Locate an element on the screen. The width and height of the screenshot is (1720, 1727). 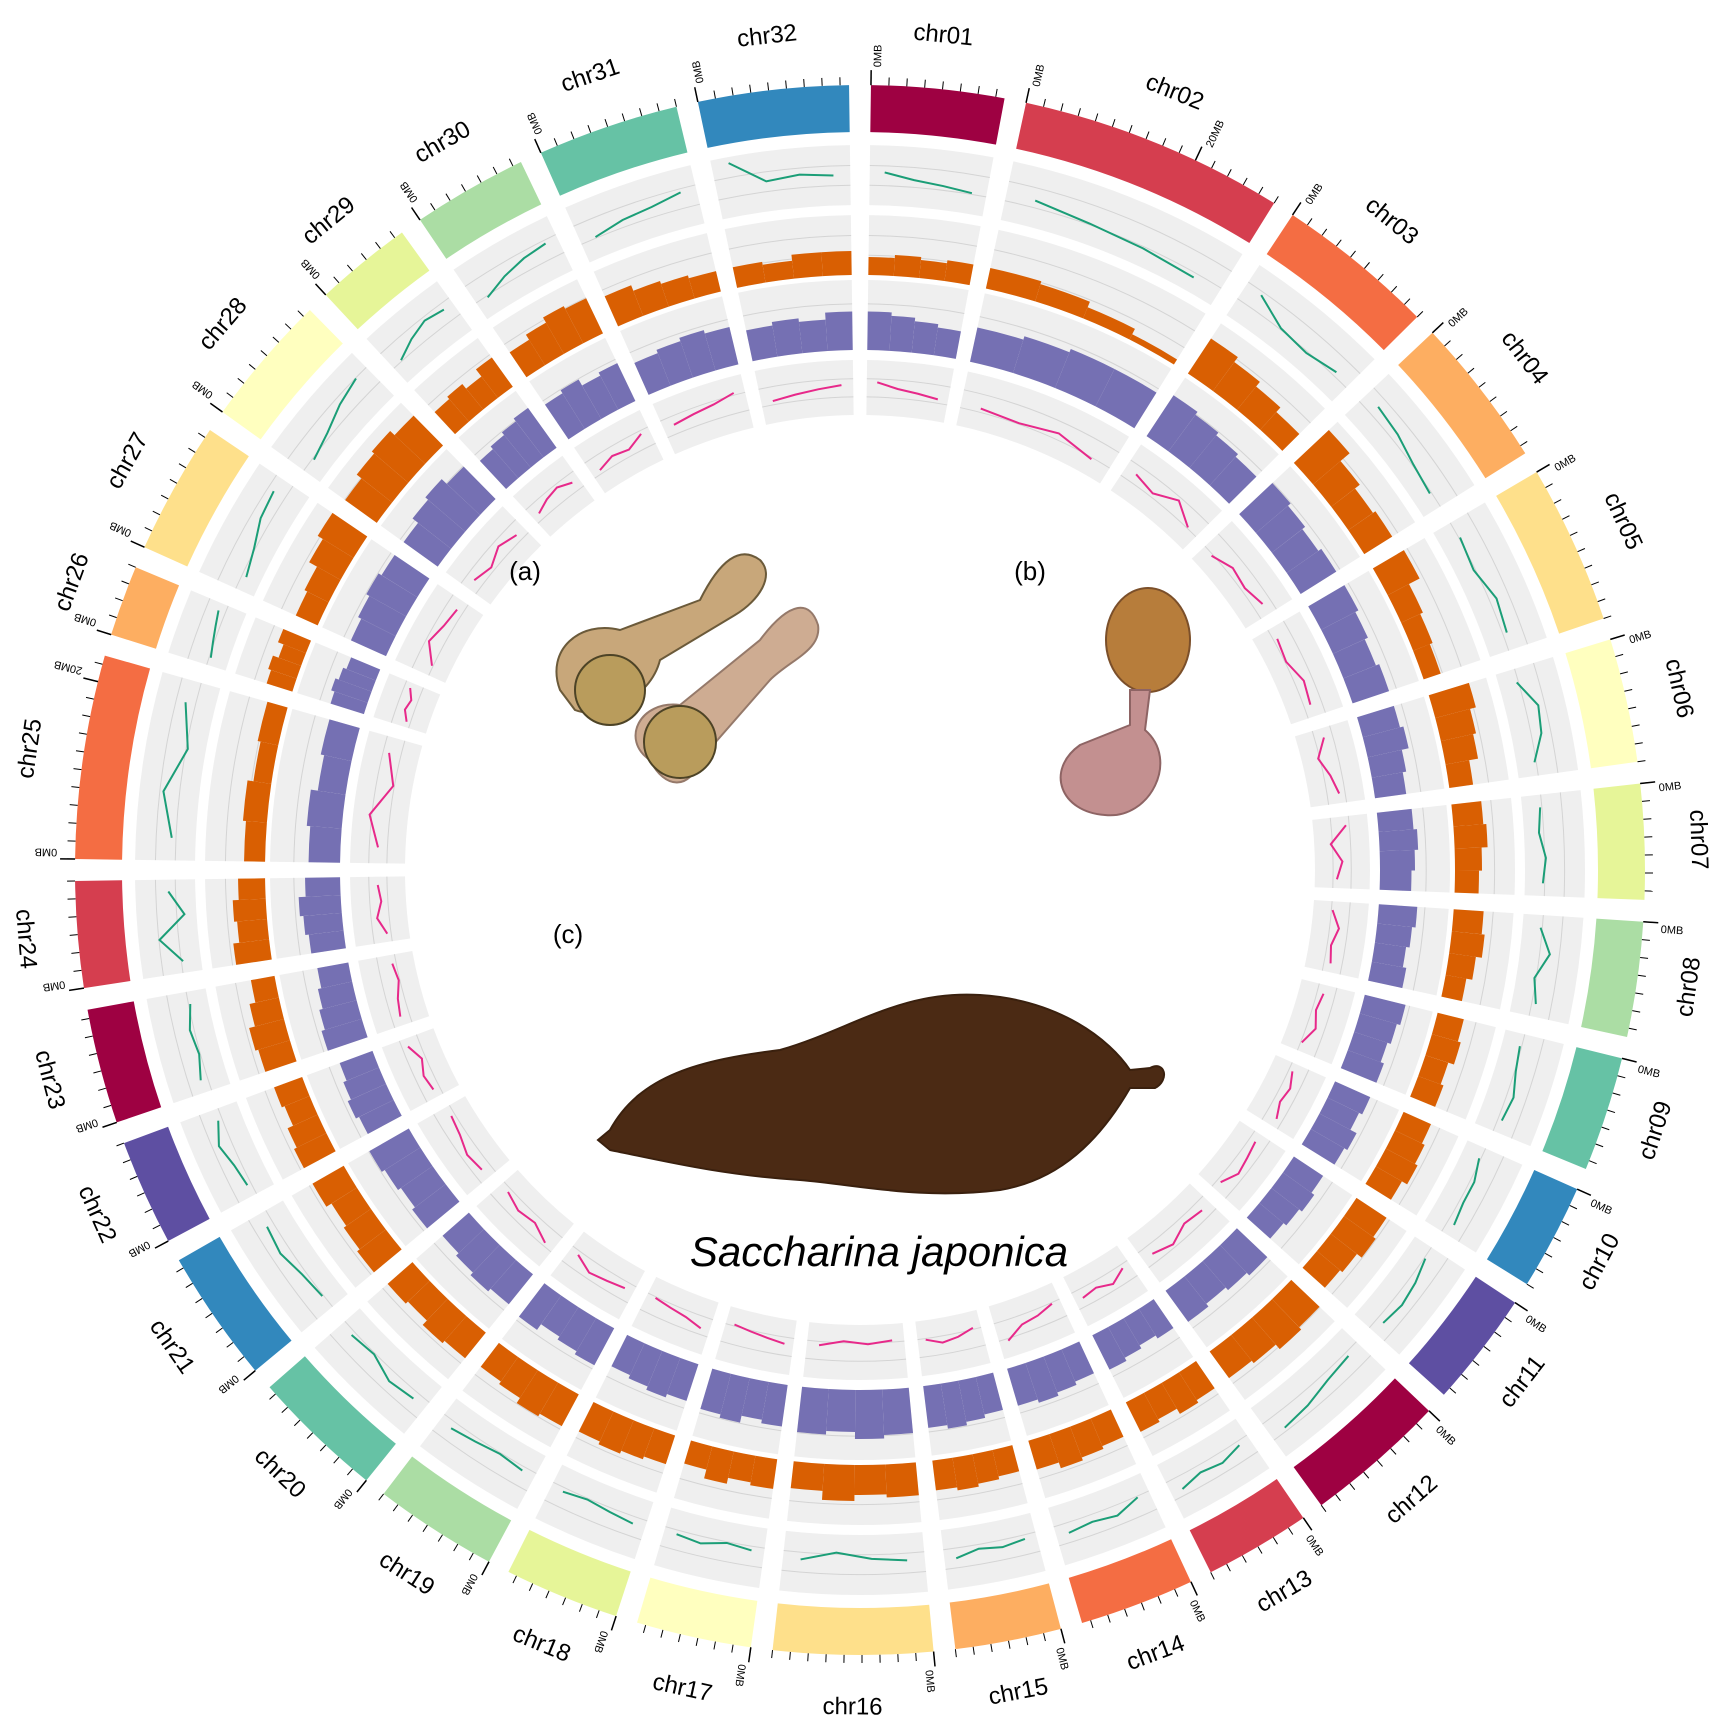
chromosome-label: chr12 is located at coordinates (1411, 1500).